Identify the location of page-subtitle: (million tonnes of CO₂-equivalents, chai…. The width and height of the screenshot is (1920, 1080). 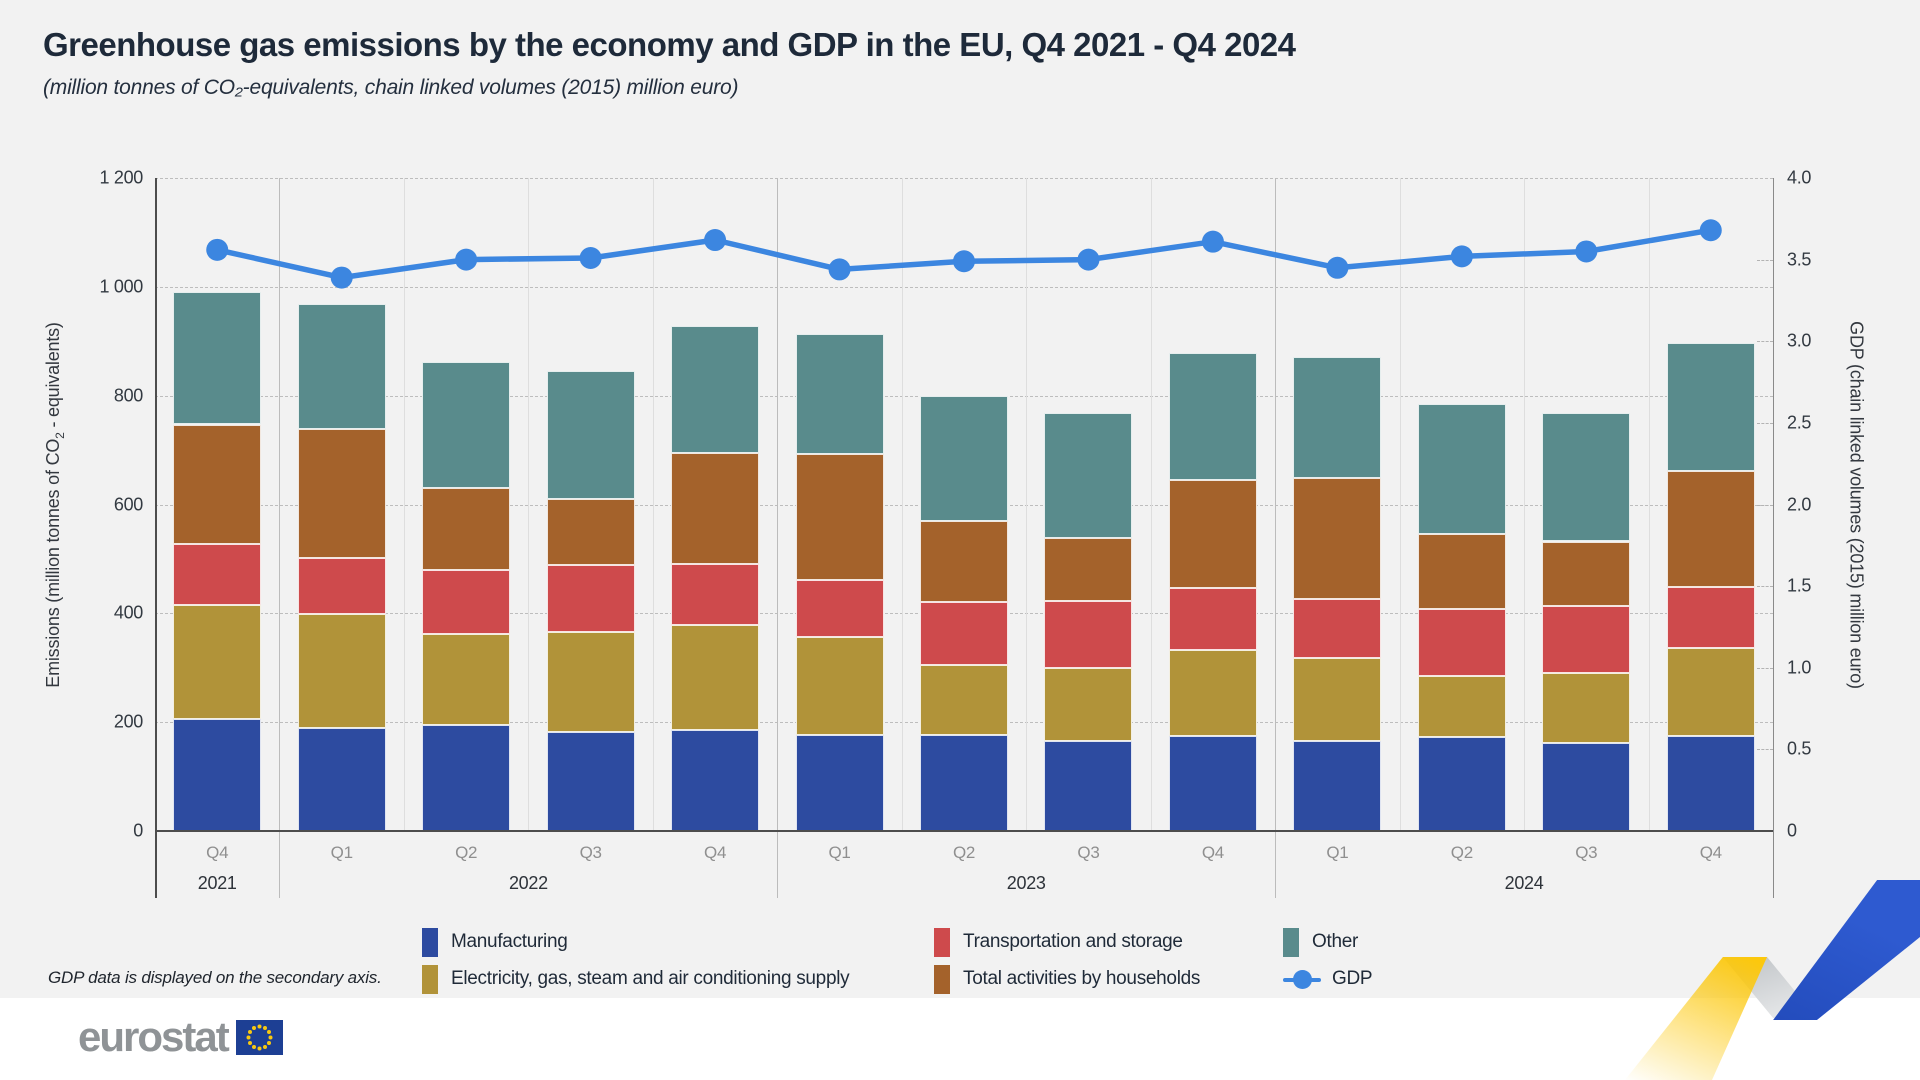
(391, 87).